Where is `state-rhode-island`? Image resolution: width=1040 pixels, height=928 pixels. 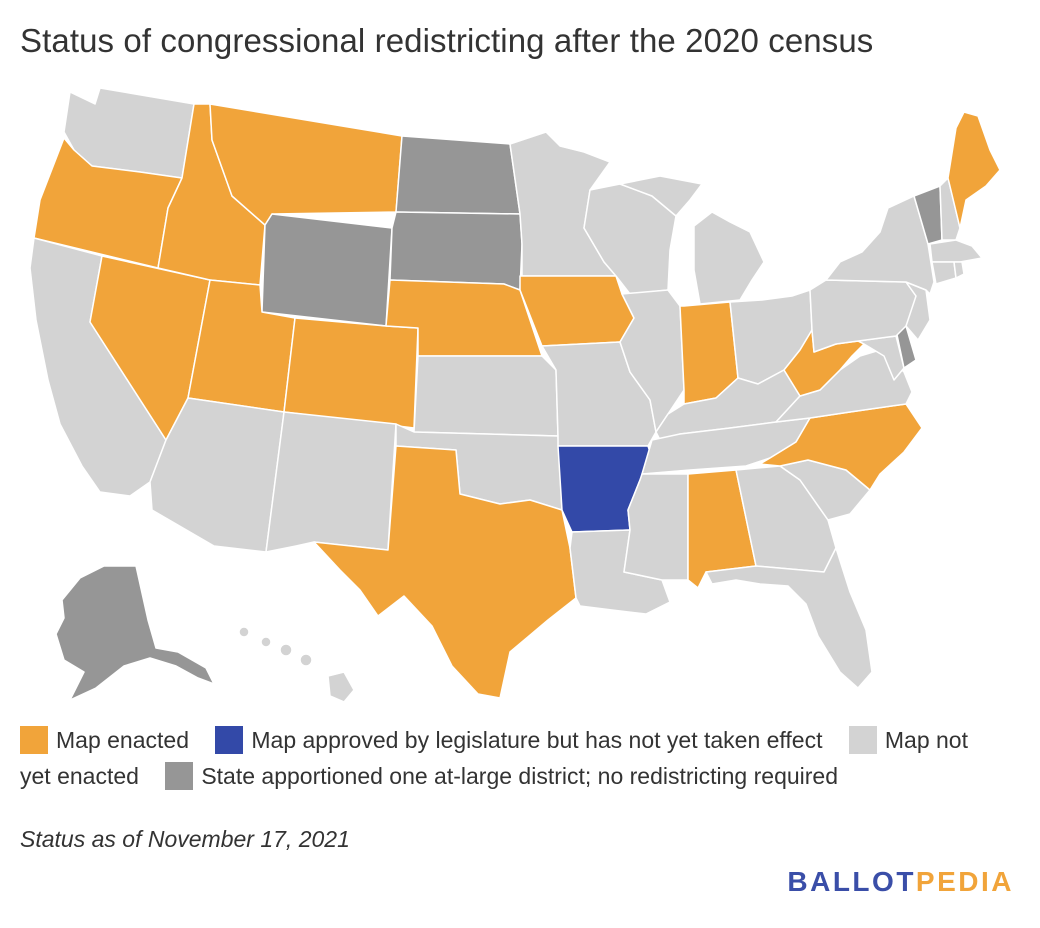
state-rhode-island is located at coordinates (959, 270).